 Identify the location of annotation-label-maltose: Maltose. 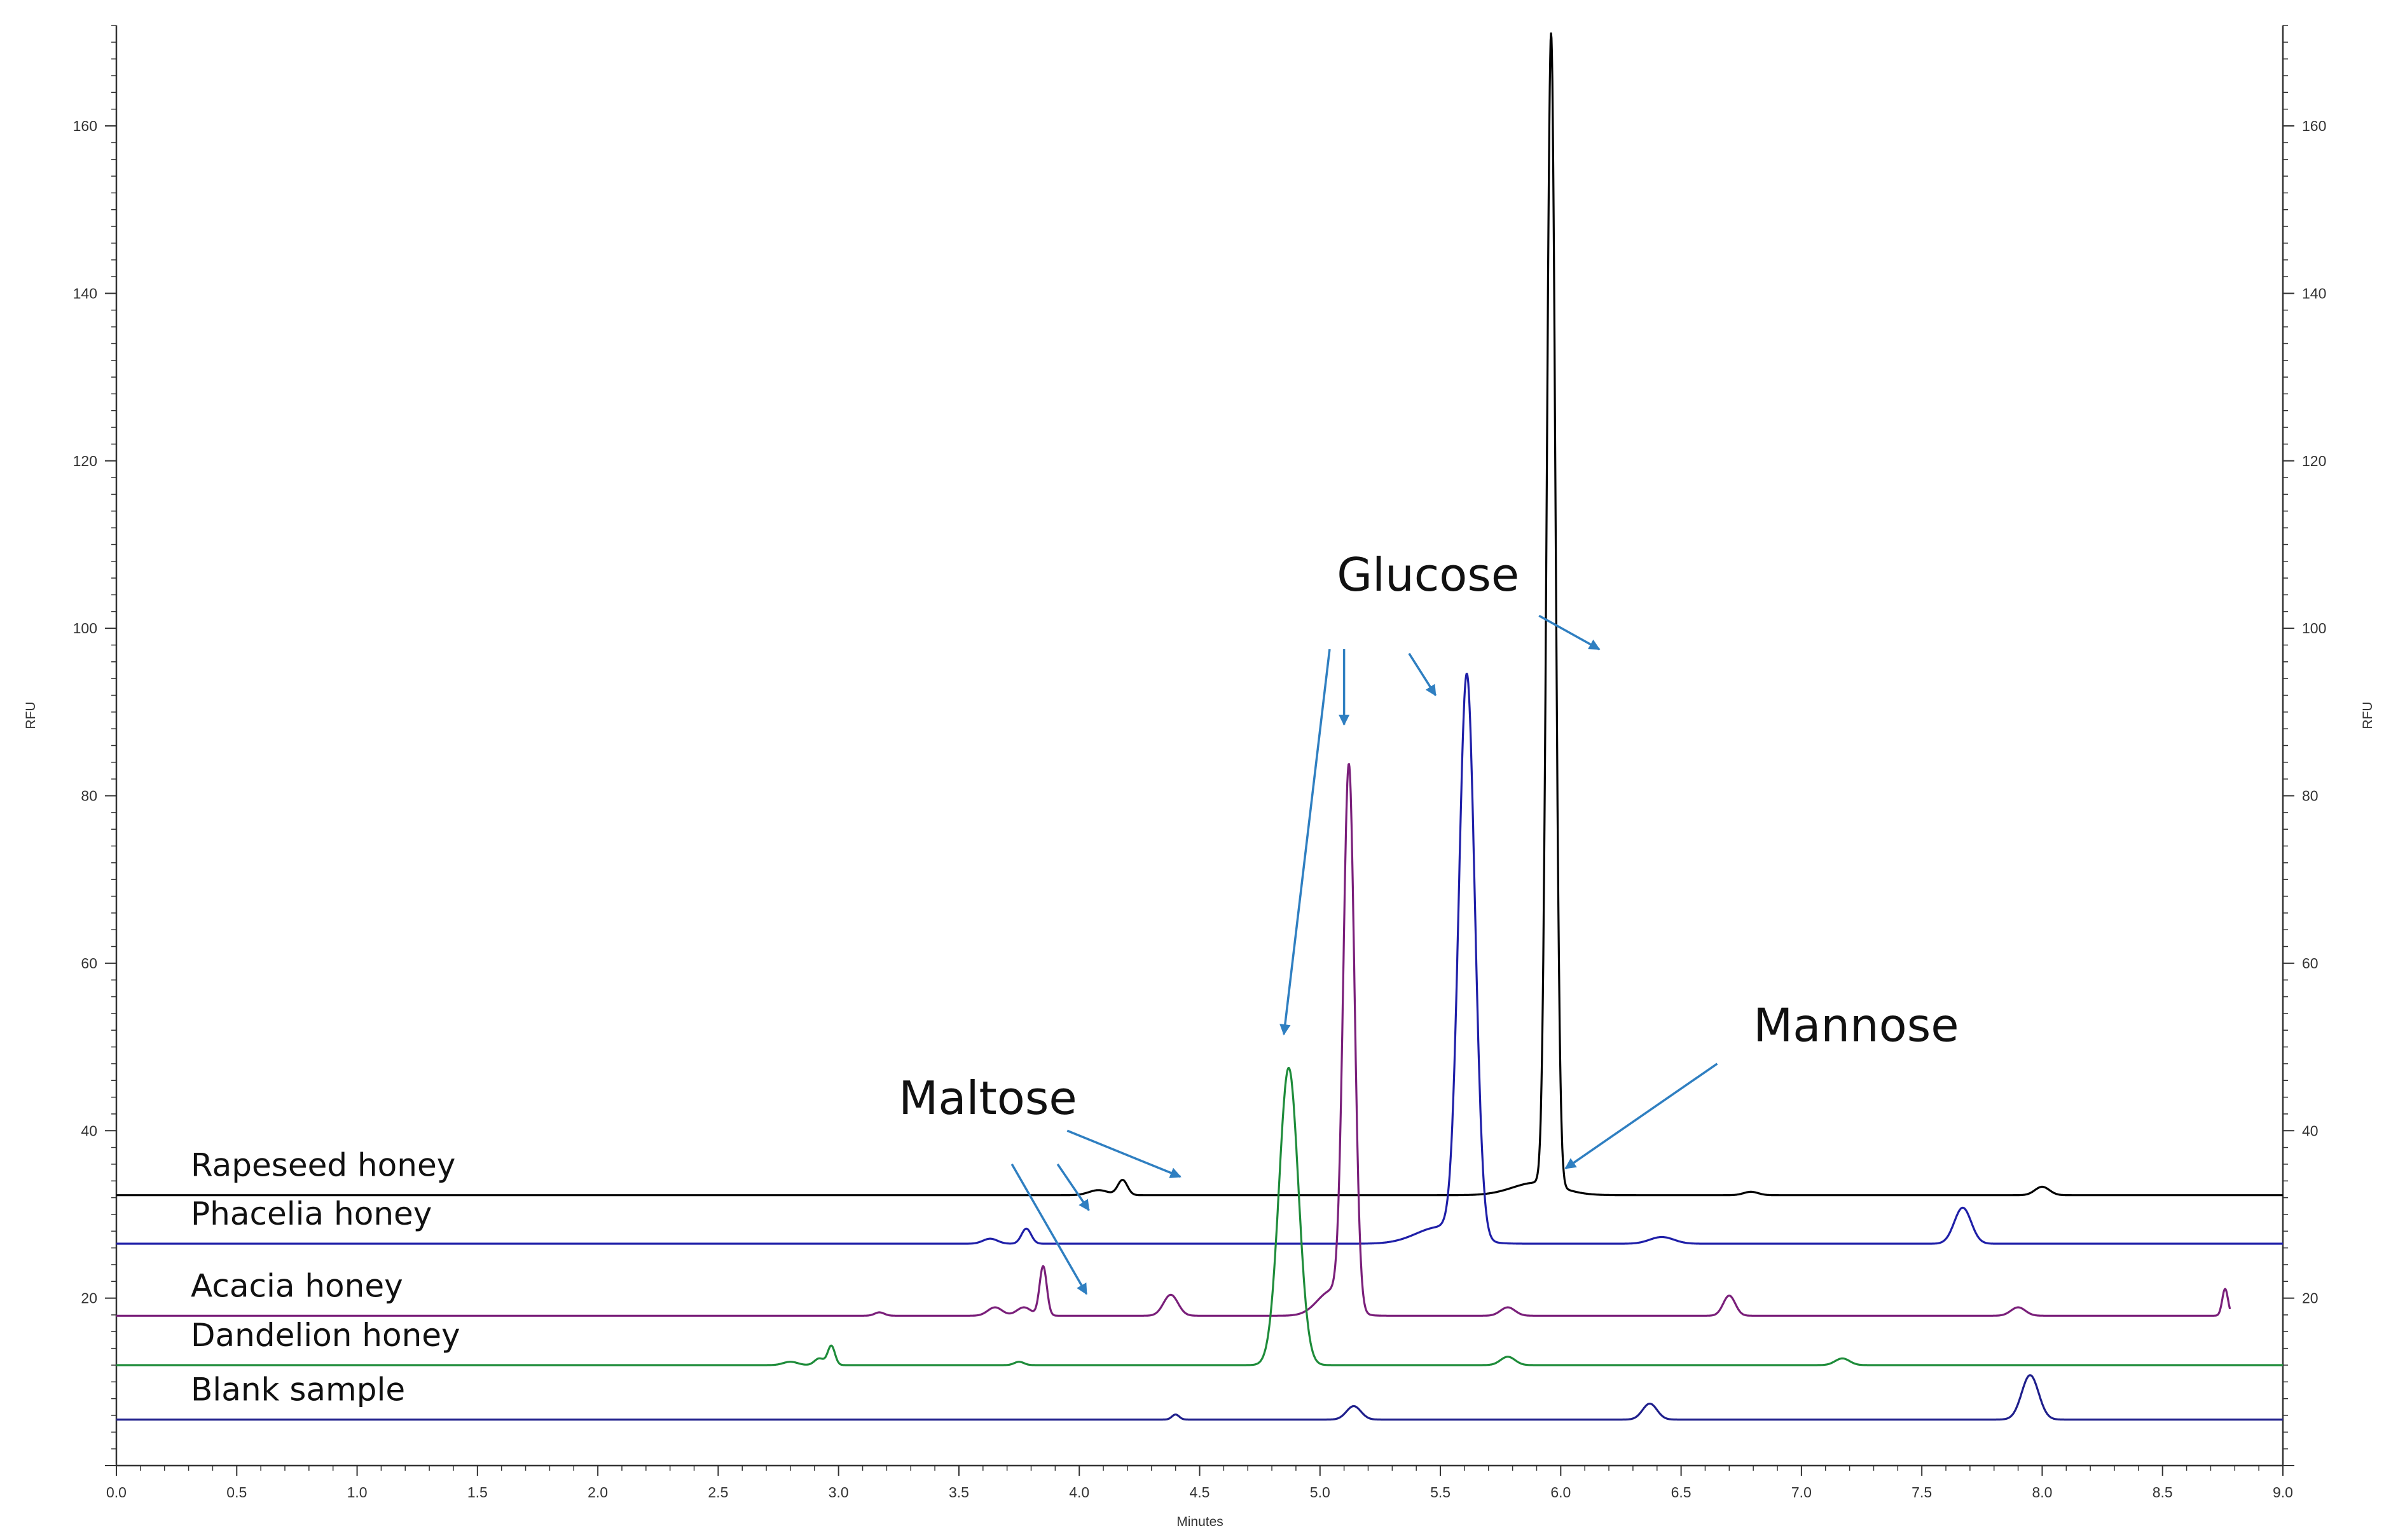
(988, 1098).